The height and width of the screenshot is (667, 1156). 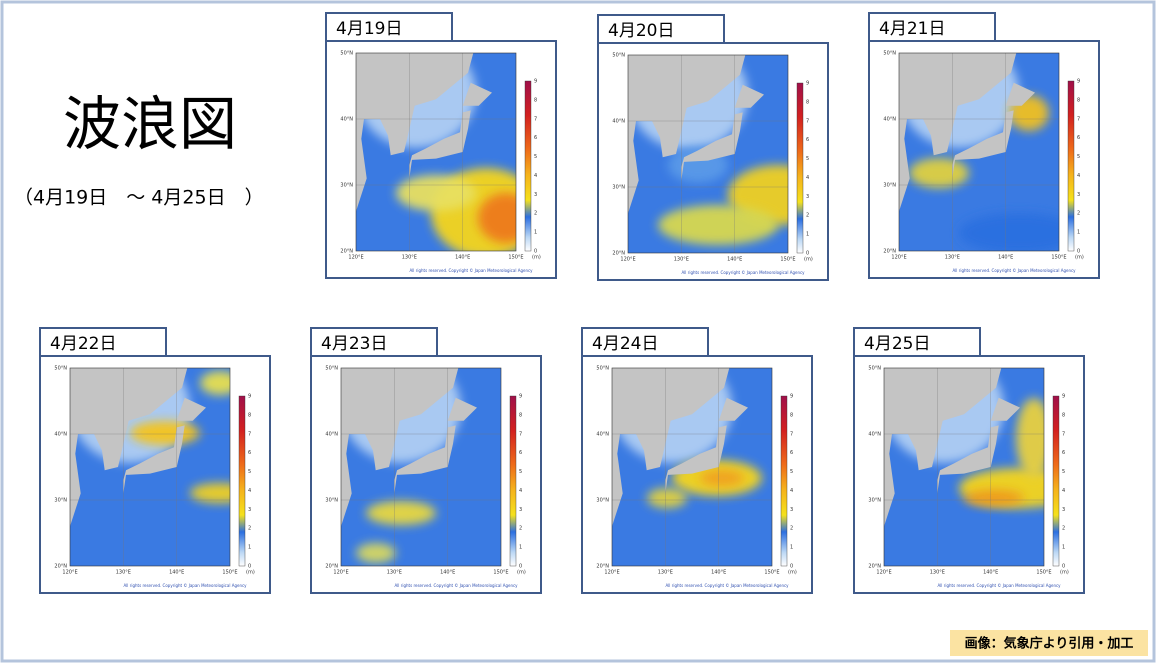 What do you see at coordinates (641, 31) in the screenshot?
I see `date-label: 4月20日` at bounding box center [641, 31].